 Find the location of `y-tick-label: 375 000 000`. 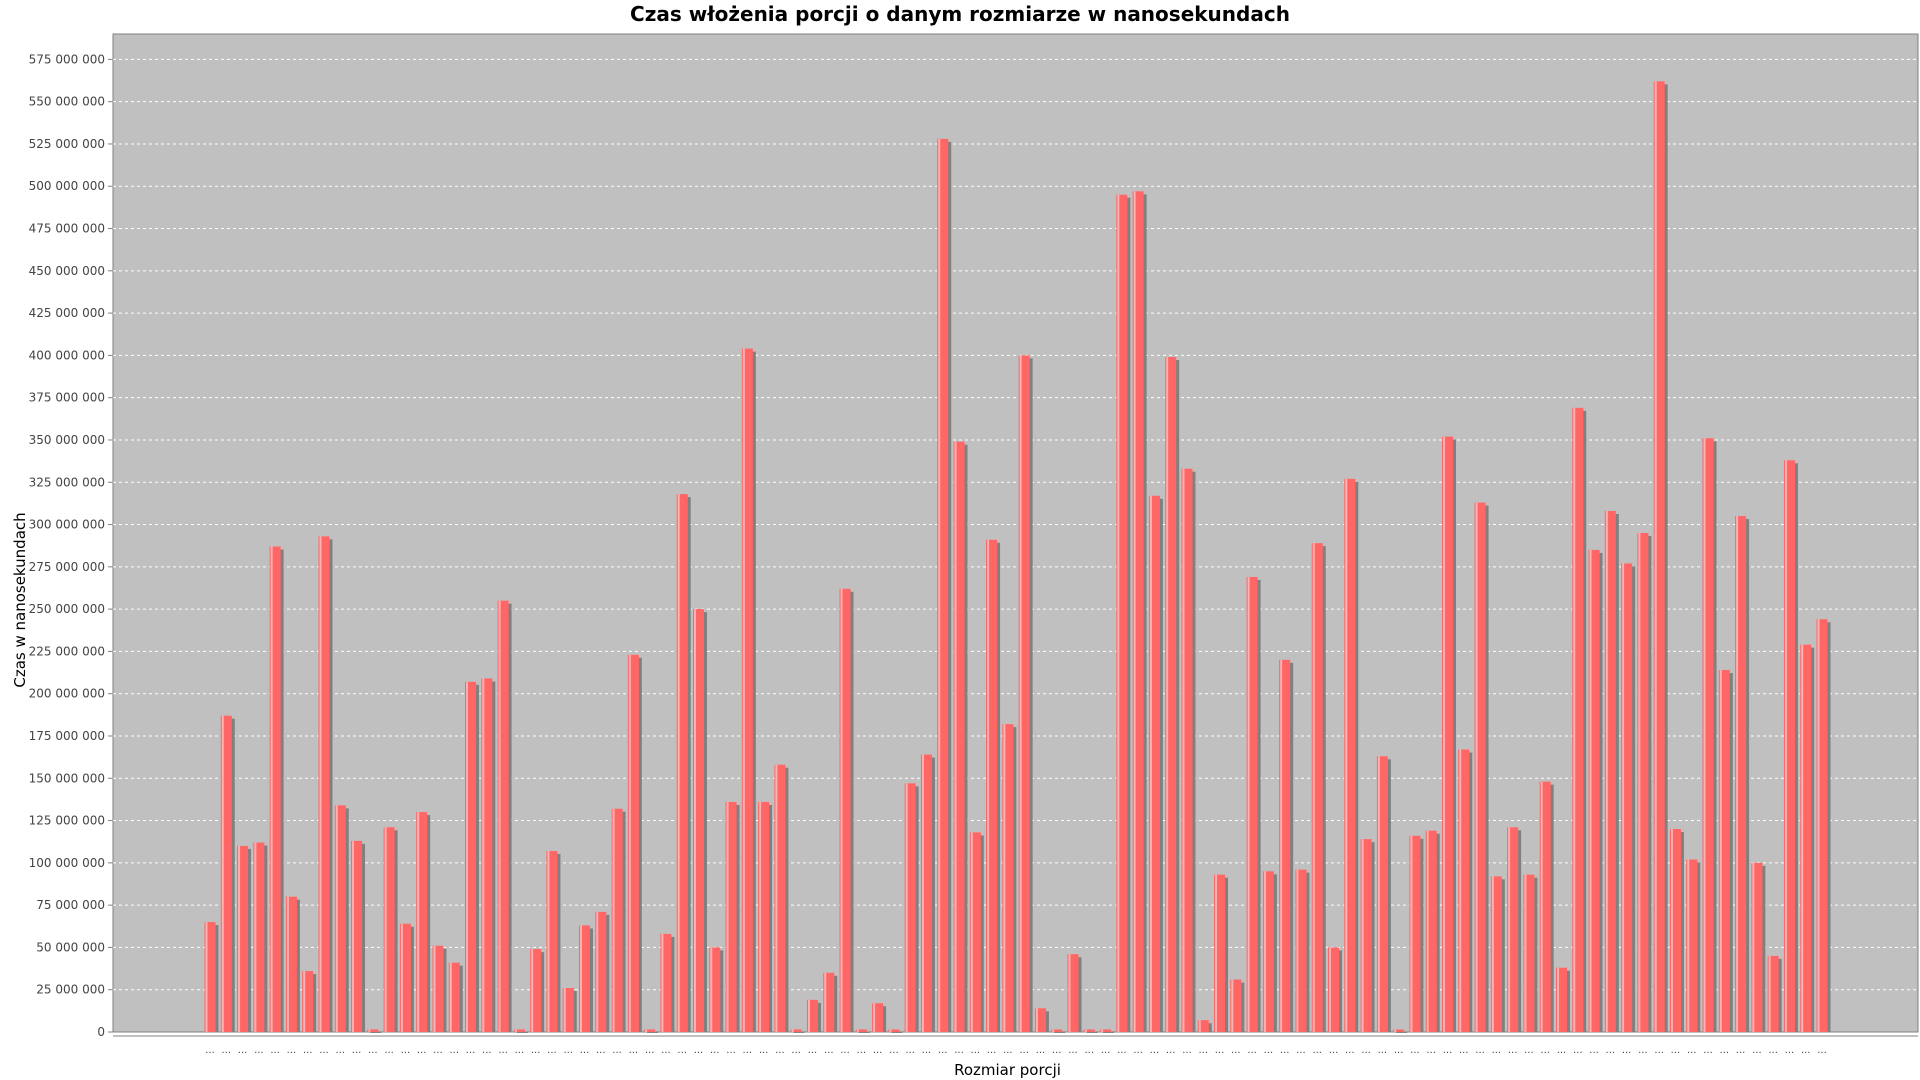

y-tick-label: 375 000 000 is located at coordinates (67, 398).